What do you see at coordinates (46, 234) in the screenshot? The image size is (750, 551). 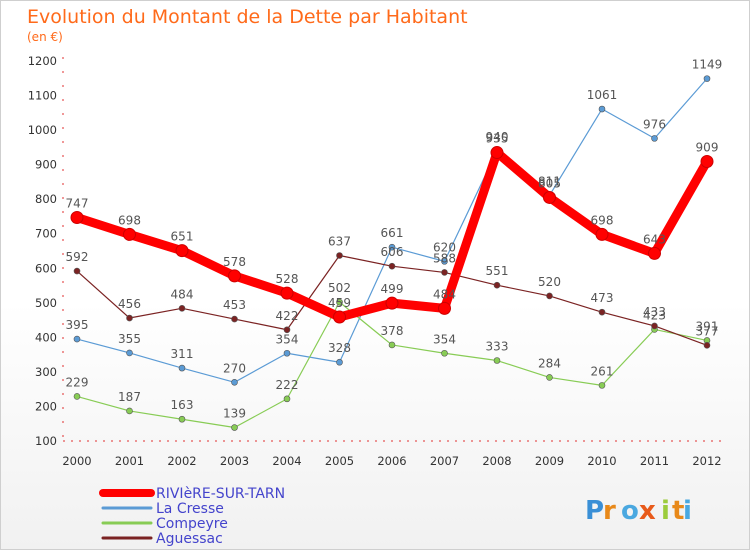 I see `y-tick-label: 700` at bounding box center [46, 234].